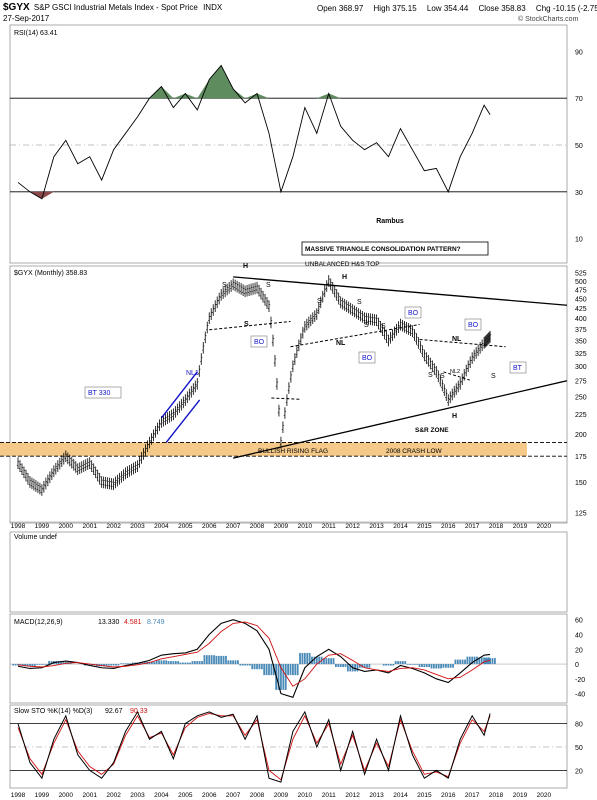 Image resolution: width=597 pixels, height=800 pixels. What do you see at coordinates (434, 8) in the screenshot?
I see `low-label: Low` at bounding box center [434, 8].